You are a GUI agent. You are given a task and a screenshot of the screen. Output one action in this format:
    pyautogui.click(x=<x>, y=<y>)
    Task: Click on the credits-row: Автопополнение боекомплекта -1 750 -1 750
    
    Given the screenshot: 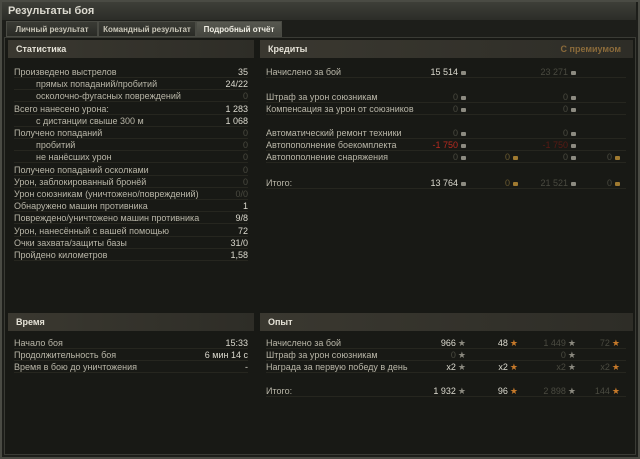 What is the action you would take?
    pyautogui.click(x=446, y=145)
    